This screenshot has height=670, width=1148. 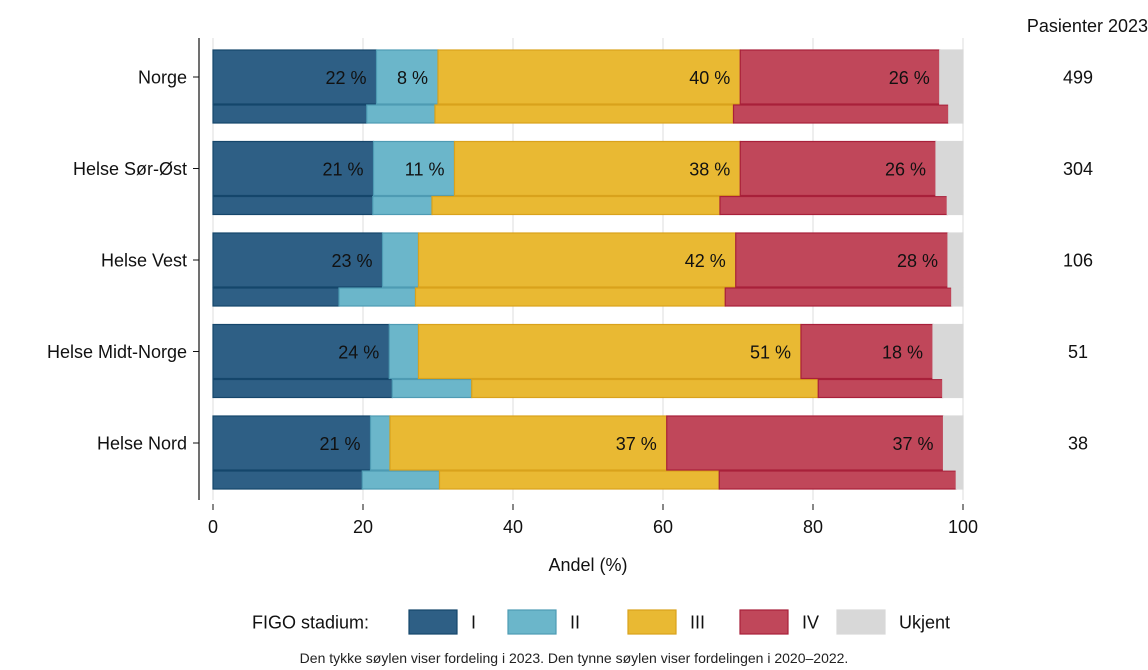 What do you see at coordinates (1078, 261) in the screenshot?
I see `patient-count: 106` at bounding box center [1078, 261].